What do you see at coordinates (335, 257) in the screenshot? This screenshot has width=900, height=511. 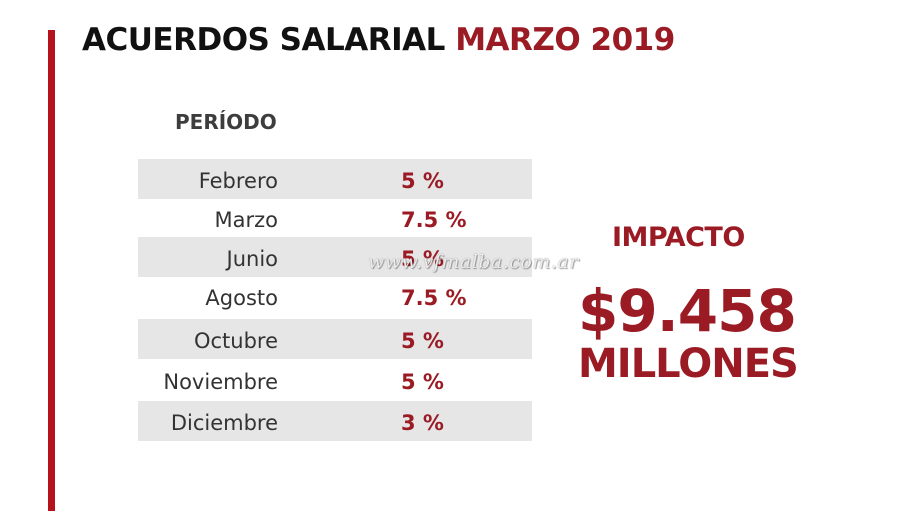 I see `table-row: Junio 5 %` at bounding box center [335, 257].